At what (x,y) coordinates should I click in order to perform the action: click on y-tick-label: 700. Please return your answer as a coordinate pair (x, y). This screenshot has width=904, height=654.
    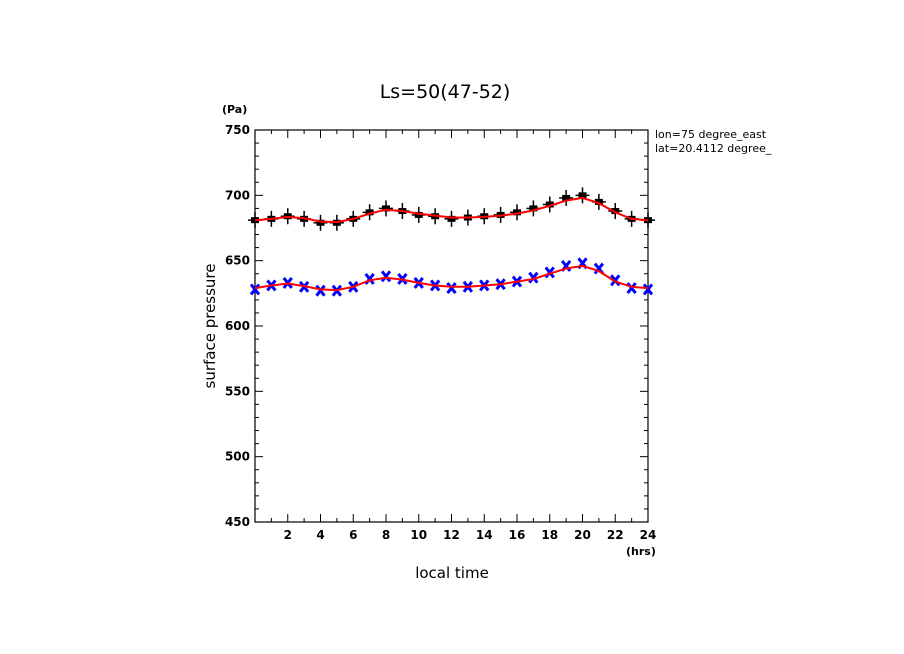
    Looking at the image, I should click on (237, 195).